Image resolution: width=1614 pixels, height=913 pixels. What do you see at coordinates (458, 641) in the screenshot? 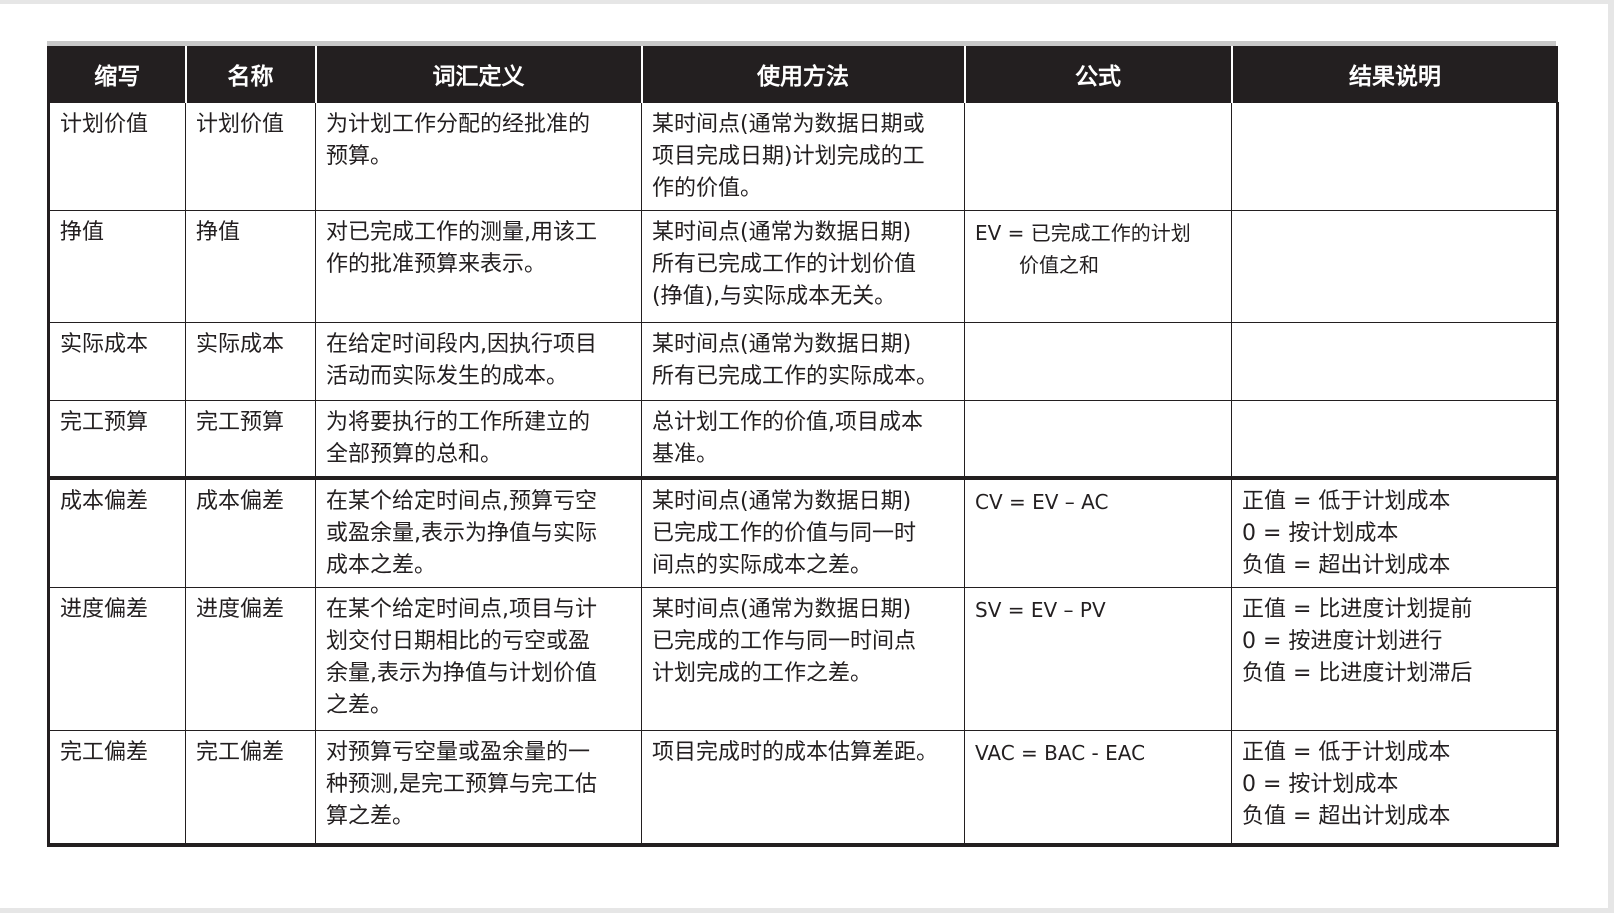
I see `definition-line: 划交付日期相比的亏空或盈` at bounding box center [458, 641].